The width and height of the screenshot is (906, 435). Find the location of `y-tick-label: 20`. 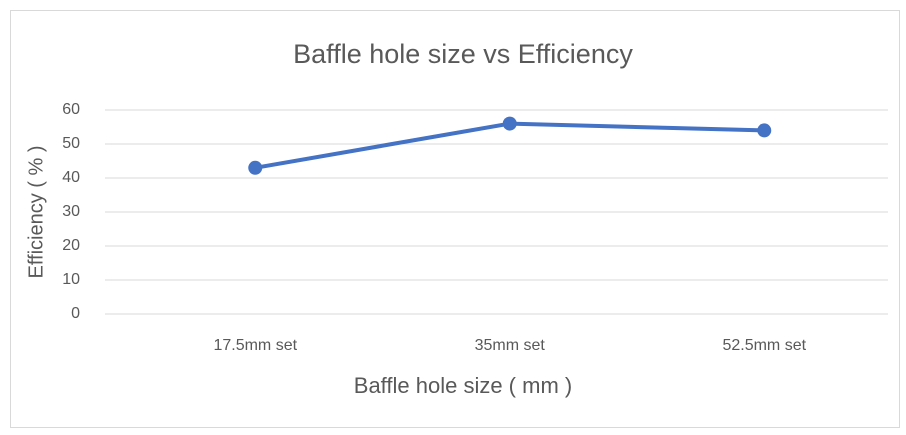

y-tick-label: 20 is located at coordinates (71, 245).